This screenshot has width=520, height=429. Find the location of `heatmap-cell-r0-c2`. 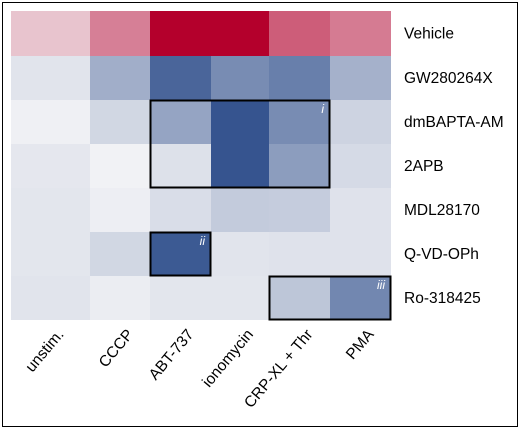

heatmap-cell-r0-c2 is located at coordinates (180, 33).